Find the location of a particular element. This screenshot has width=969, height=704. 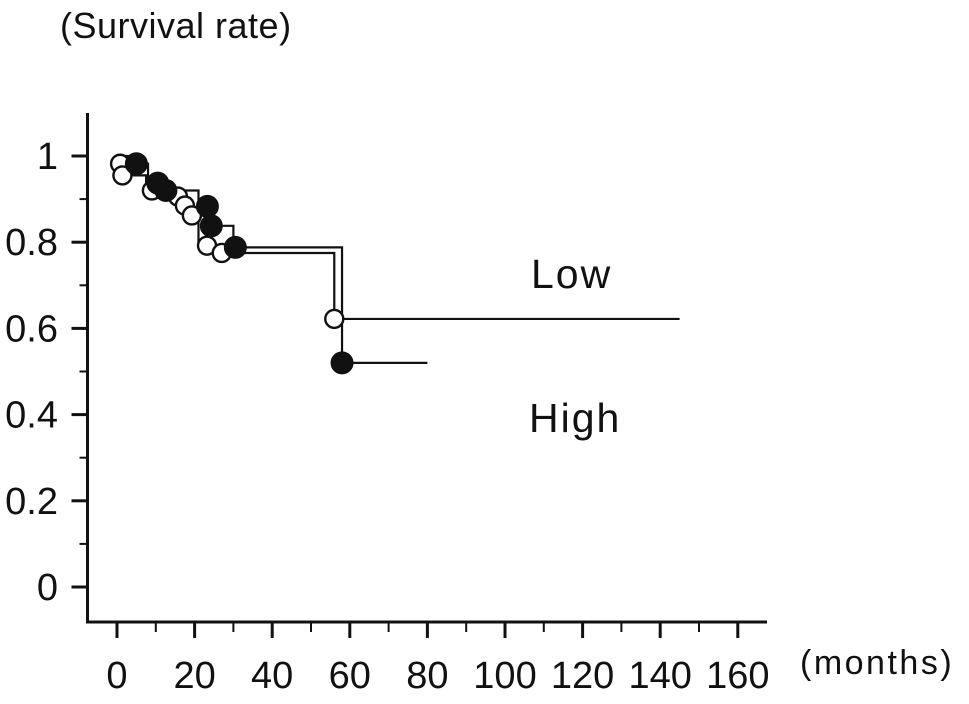

x-tick-label: 160 is located at coordinates (737, 676).